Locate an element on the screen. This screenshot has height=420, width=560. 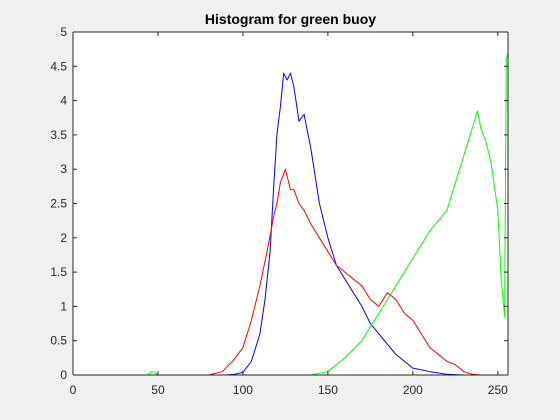
x-tick-label-3: 150 is located at coordinates (328, 390).